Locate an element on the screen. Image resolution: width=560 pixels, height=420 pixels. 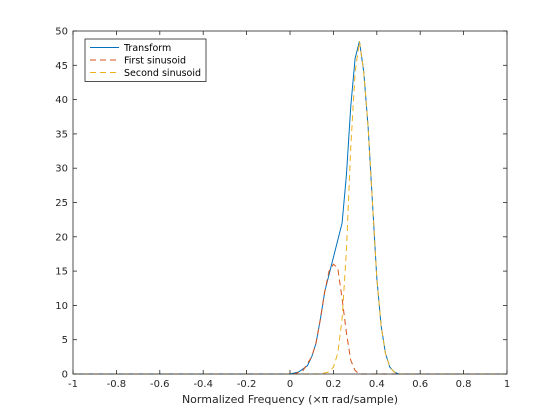
x-tick-label: 0.6 is located at coordinates (420, 384).